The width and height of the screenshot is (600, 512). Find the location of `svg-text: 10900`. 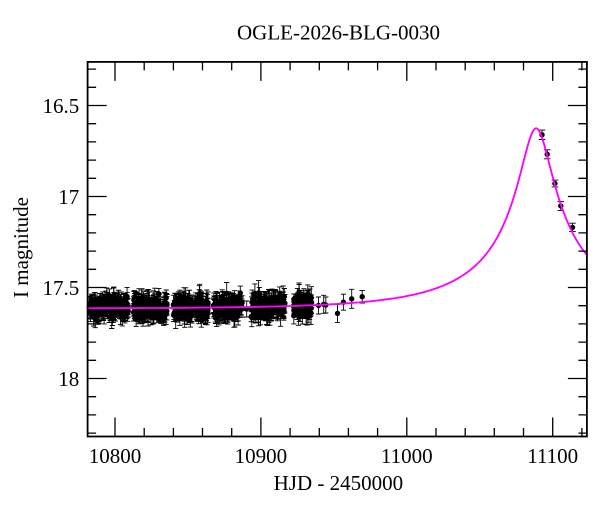

svg-text: 10900 is located at coordinates (261, 456).